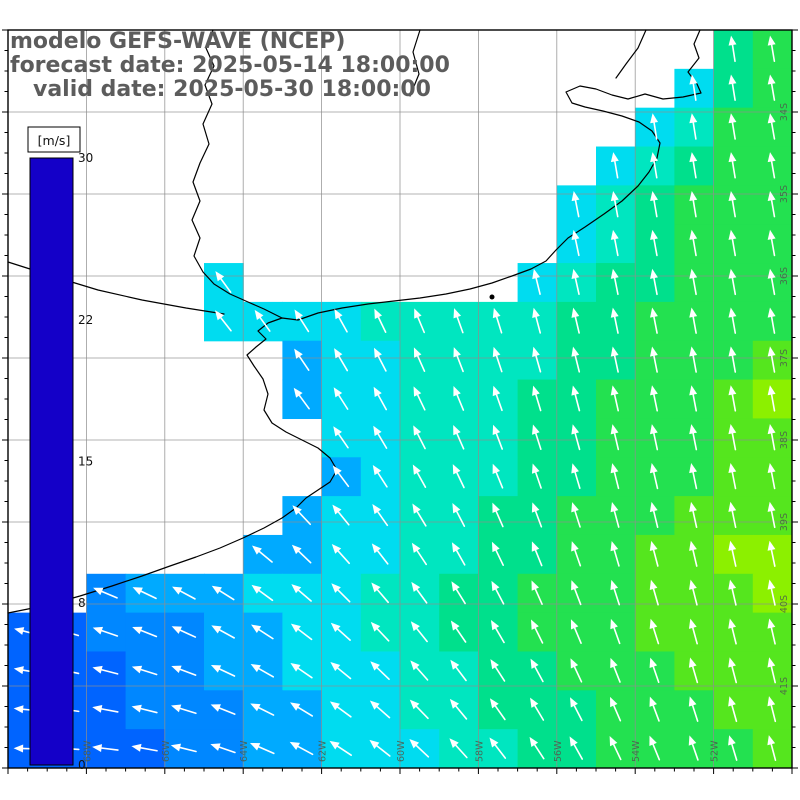 The height and width of the screenshot is (800, 800). What do you see at coordinates (85, 158) in the screenshot?
I see `colorbar-tick-label: 30` at bounding box center [85, 158].